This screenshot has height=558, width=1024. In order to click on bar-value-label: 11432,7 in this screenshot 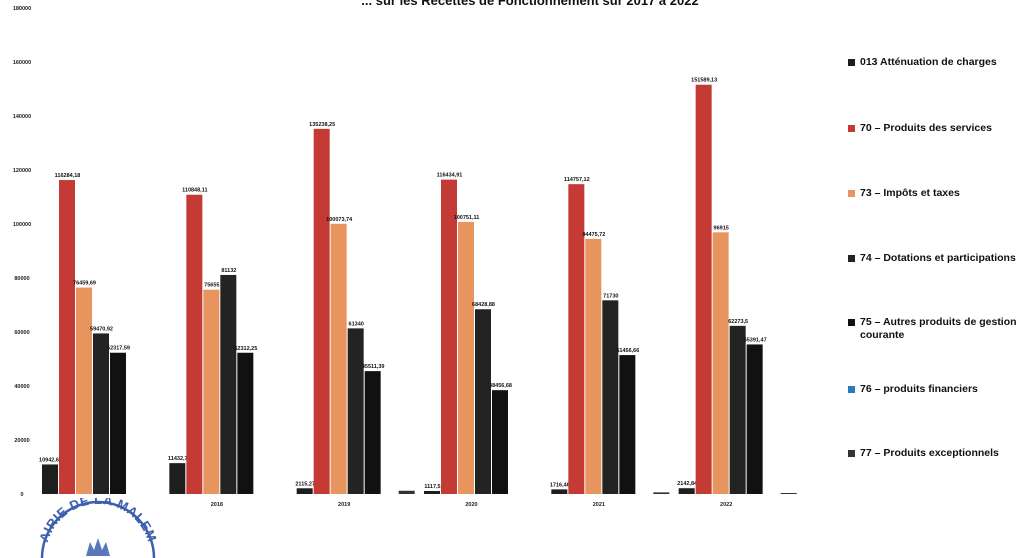, I will do `click(178, 459)`.